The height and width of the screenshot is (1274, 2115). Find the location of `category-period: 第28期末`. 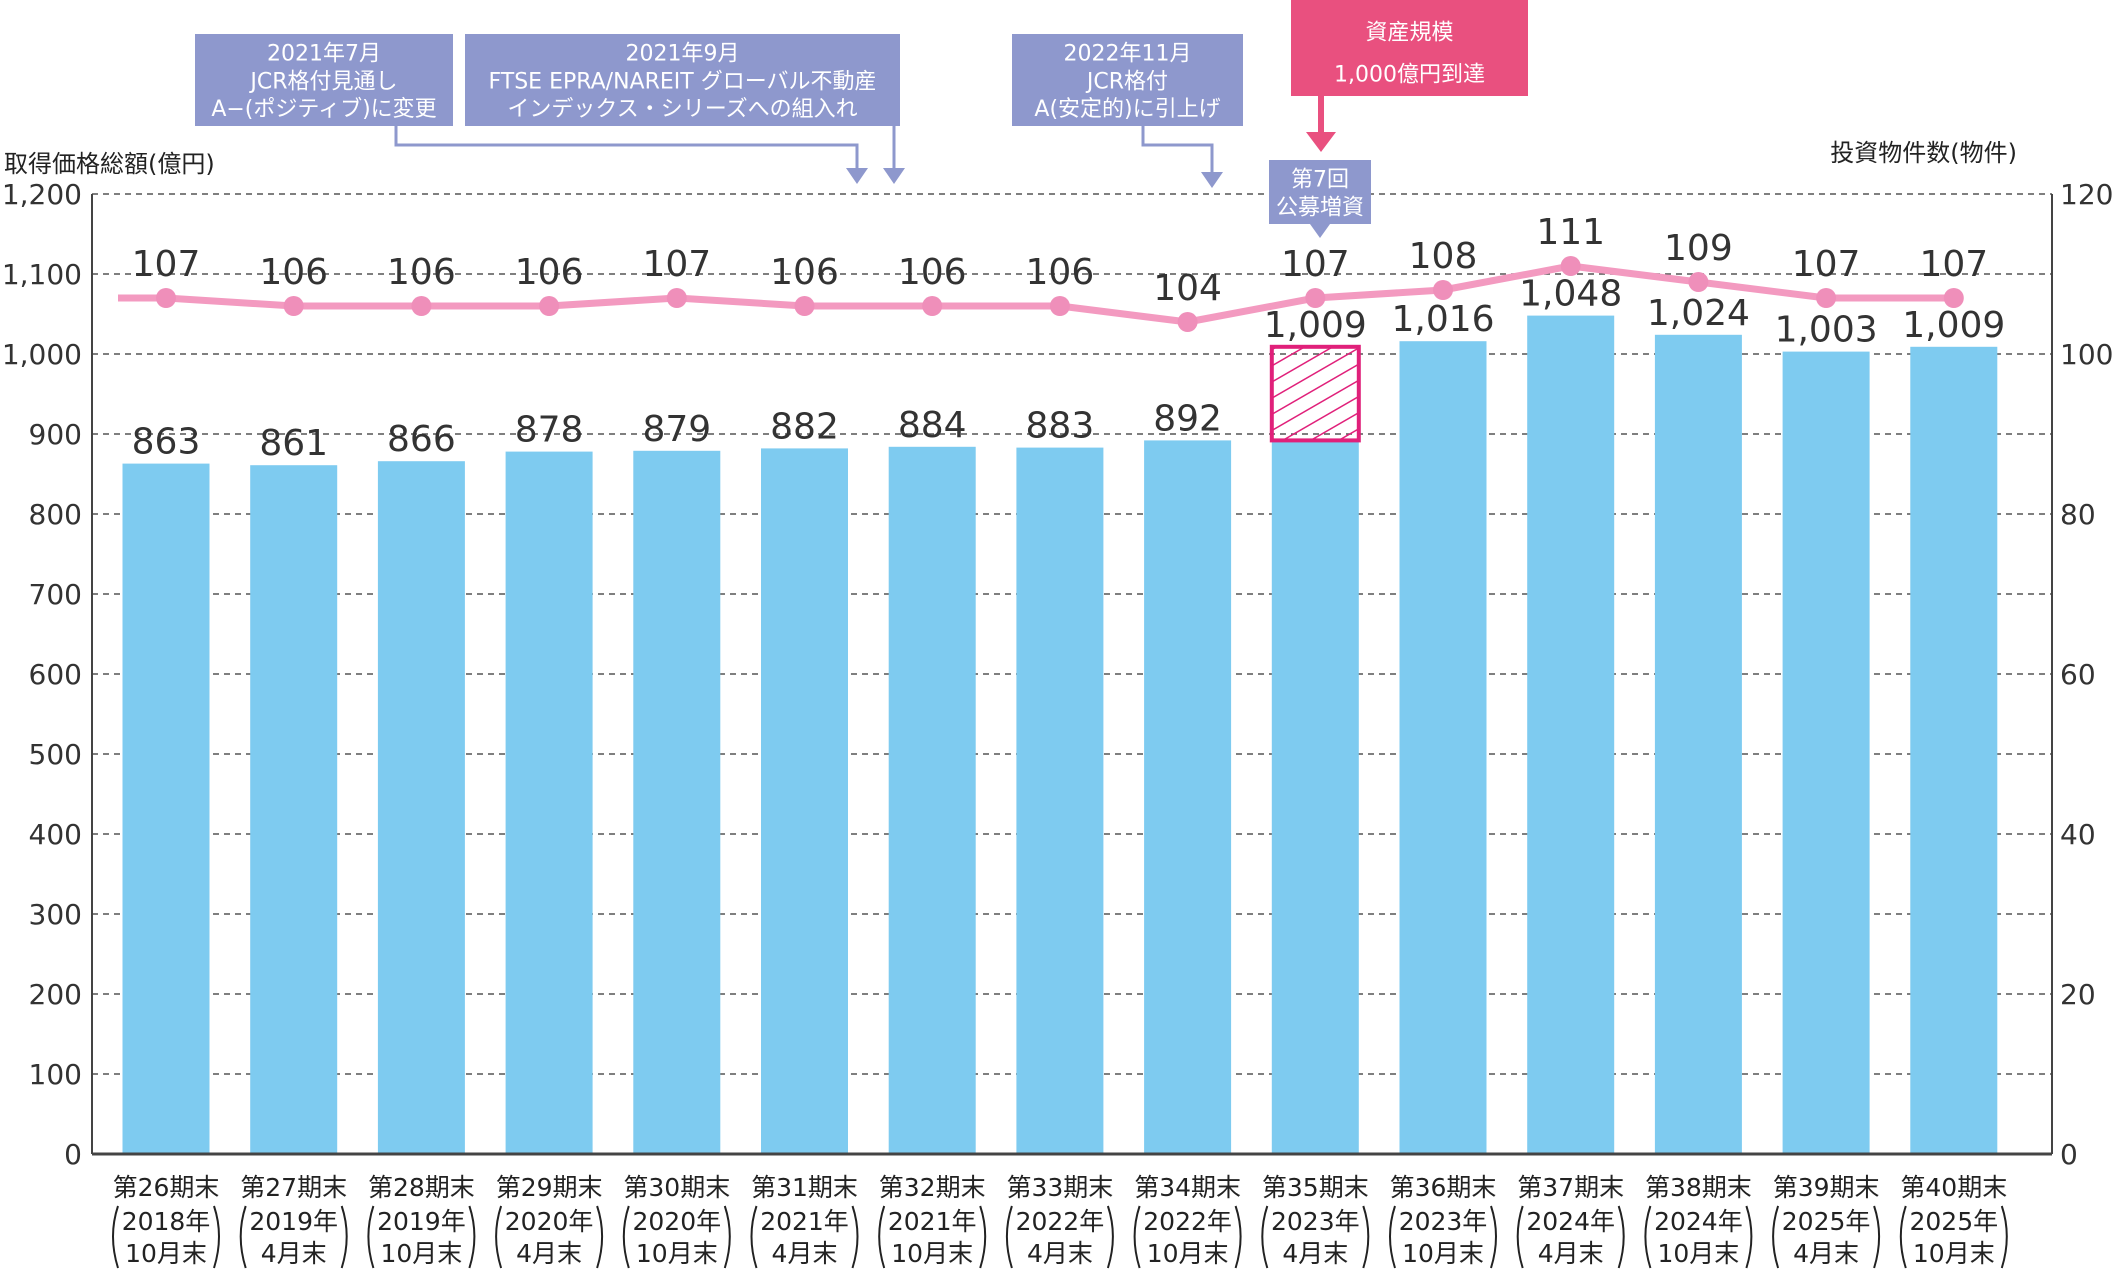

category-period: 第28期末 is located at coordinates (421, 1187).